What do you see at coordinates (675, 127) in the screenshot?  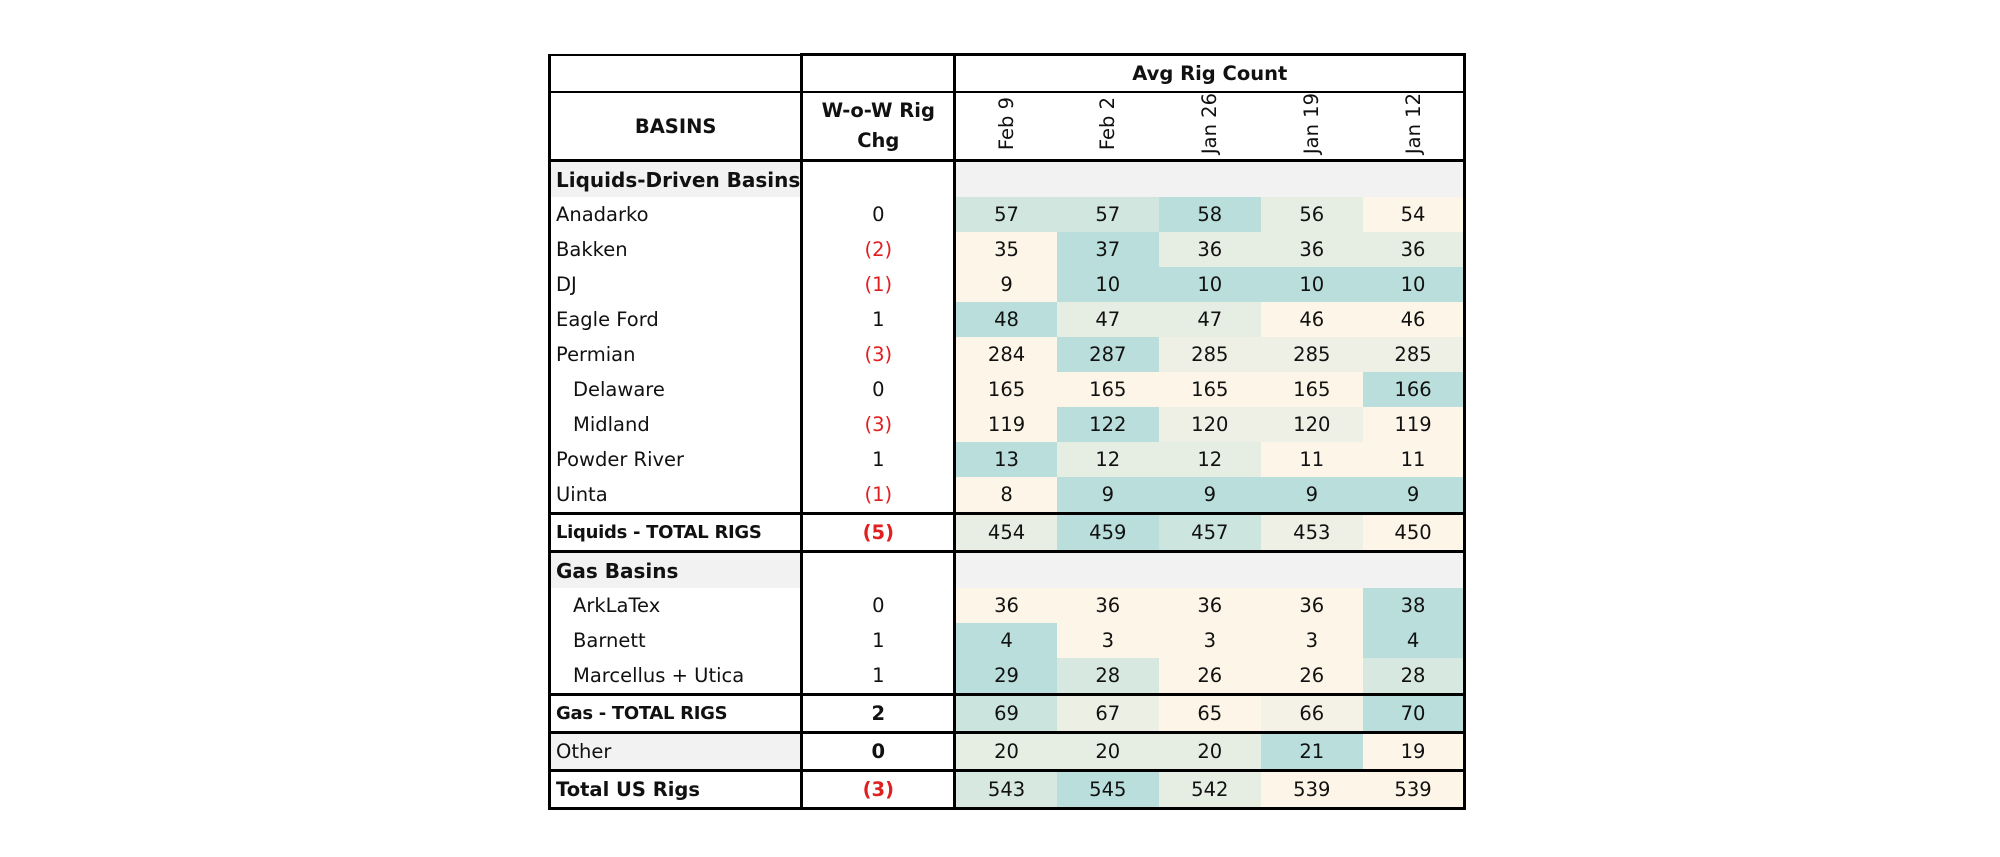 I see `header-basins: BASINS` at bounding box center [675, 127].